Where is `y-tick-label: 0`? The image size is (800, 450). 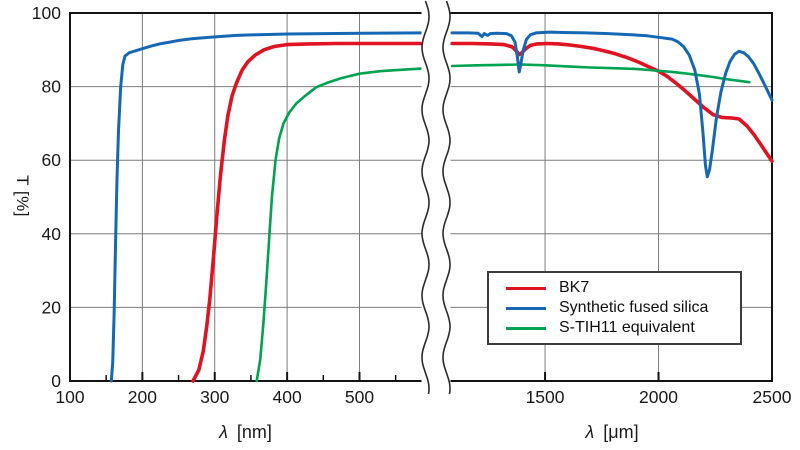
y-tick-label: 0 is located at coordinates (56, 381).